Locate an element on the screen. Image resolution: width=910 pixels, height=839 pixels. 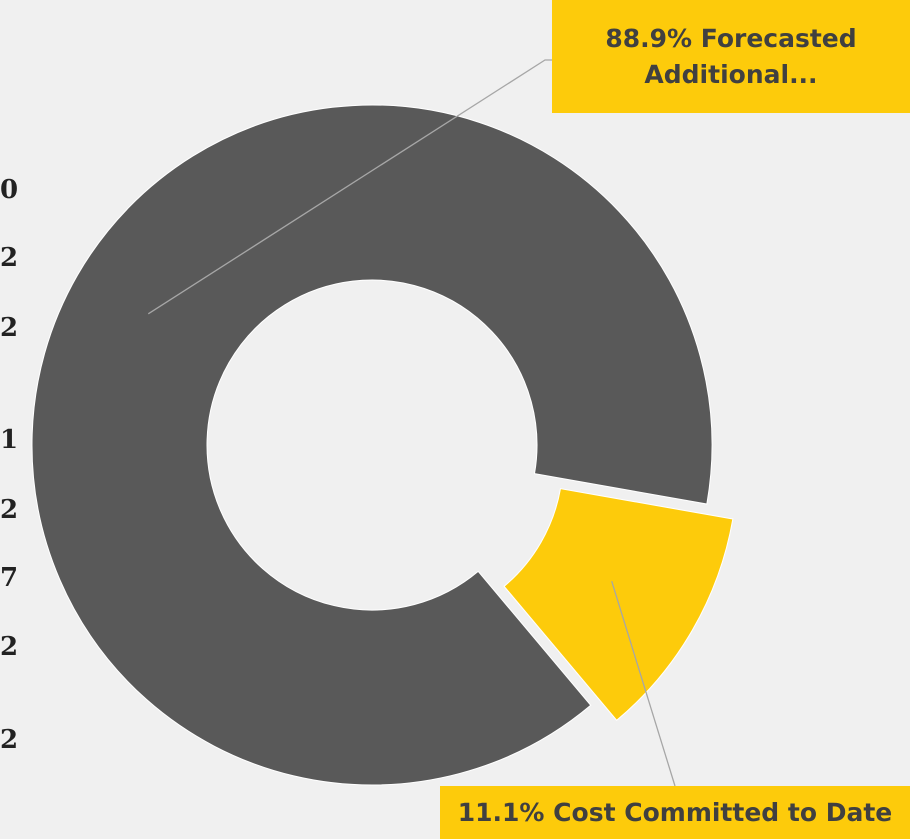
text: 1 is located at coordinates (9, 440).